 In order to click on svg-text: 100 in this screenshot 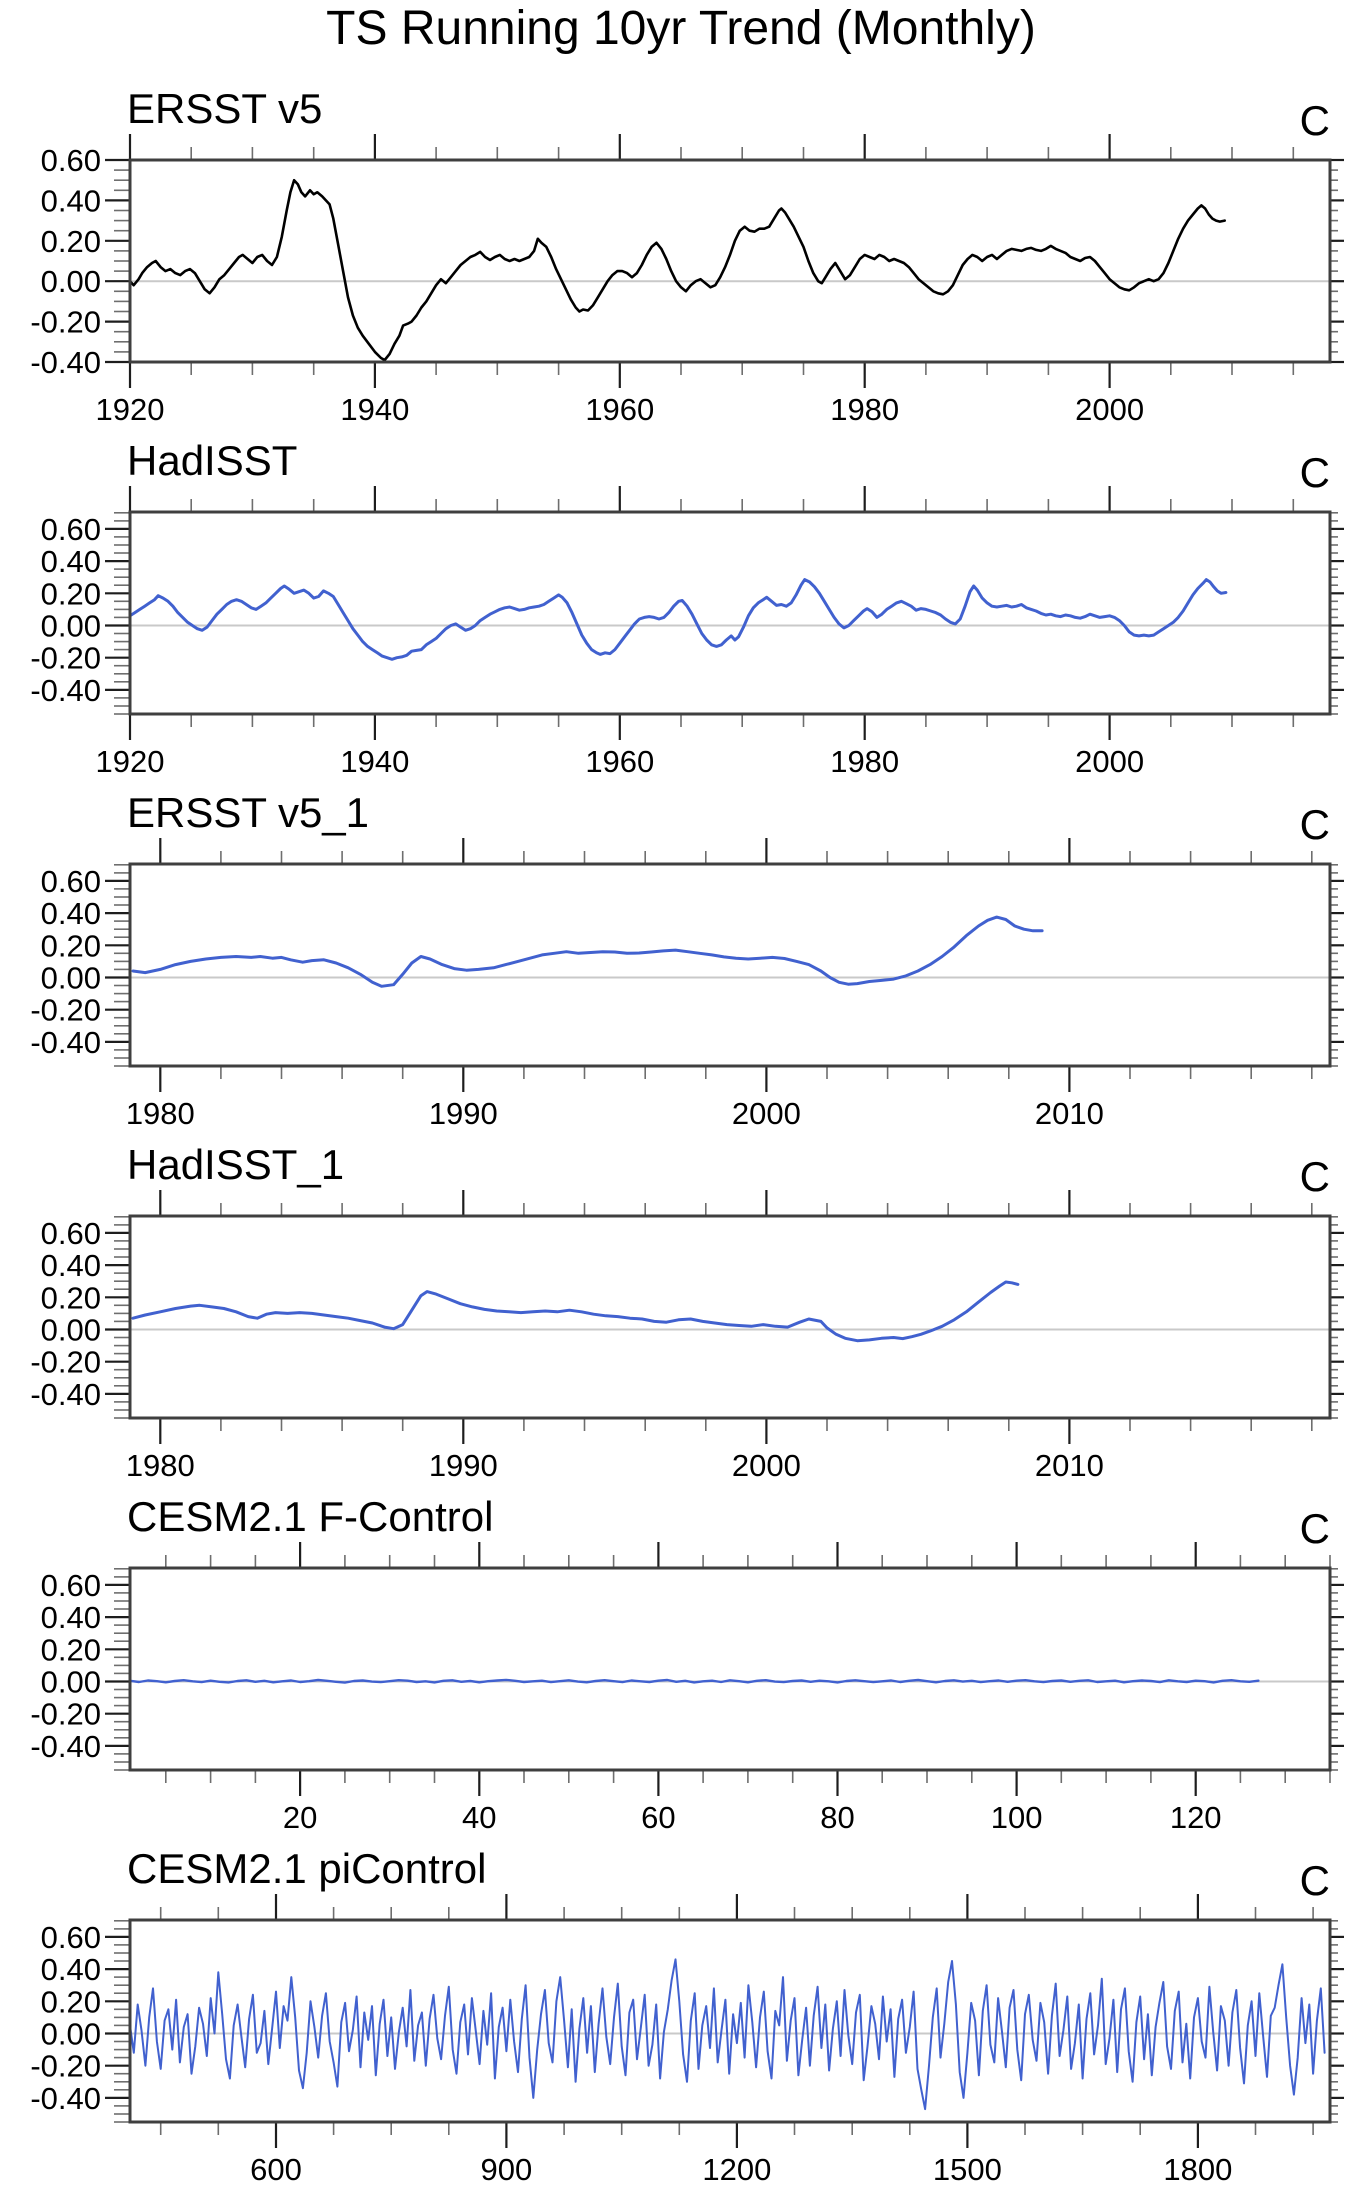, I will do `click(1017, 1817)`.